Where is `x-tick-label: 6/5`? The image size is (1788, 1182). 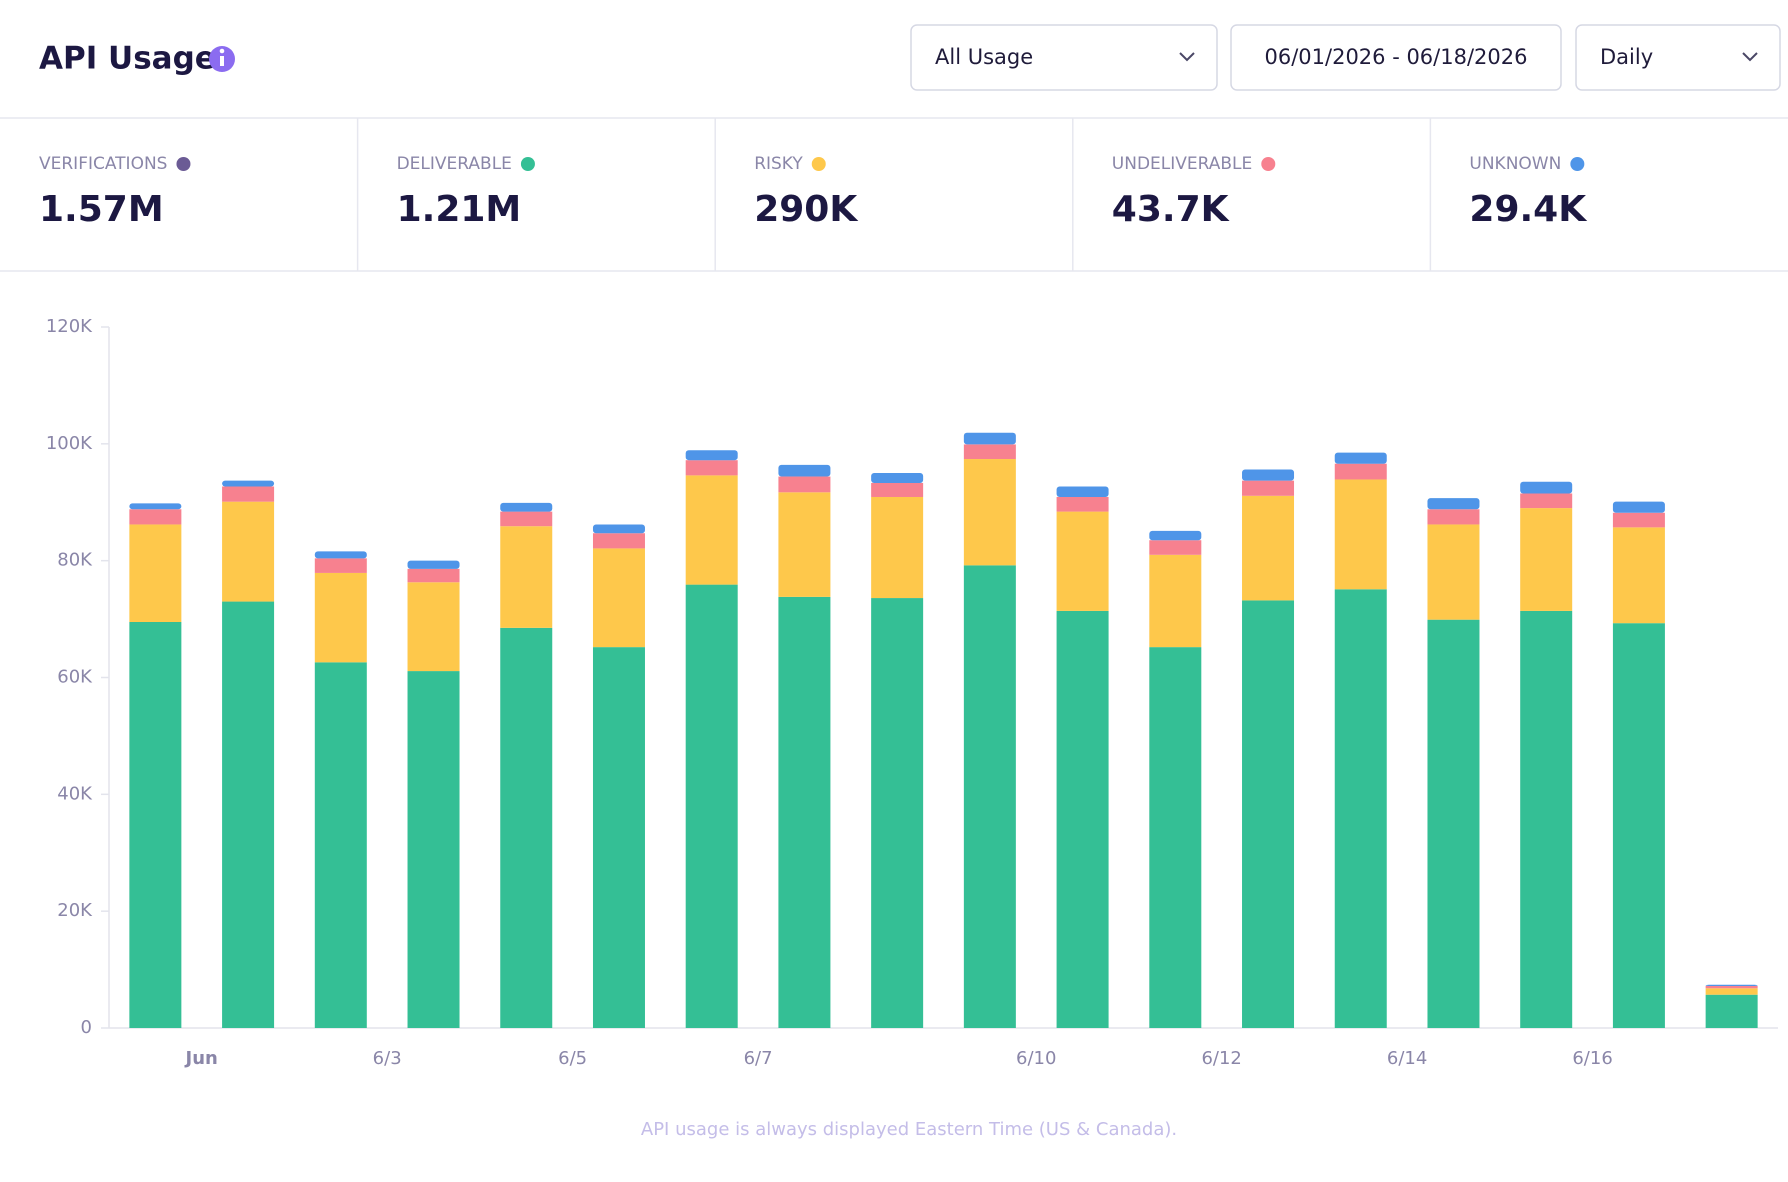 x-tick-label: 6/5 is located at coordinates (572, 1058).